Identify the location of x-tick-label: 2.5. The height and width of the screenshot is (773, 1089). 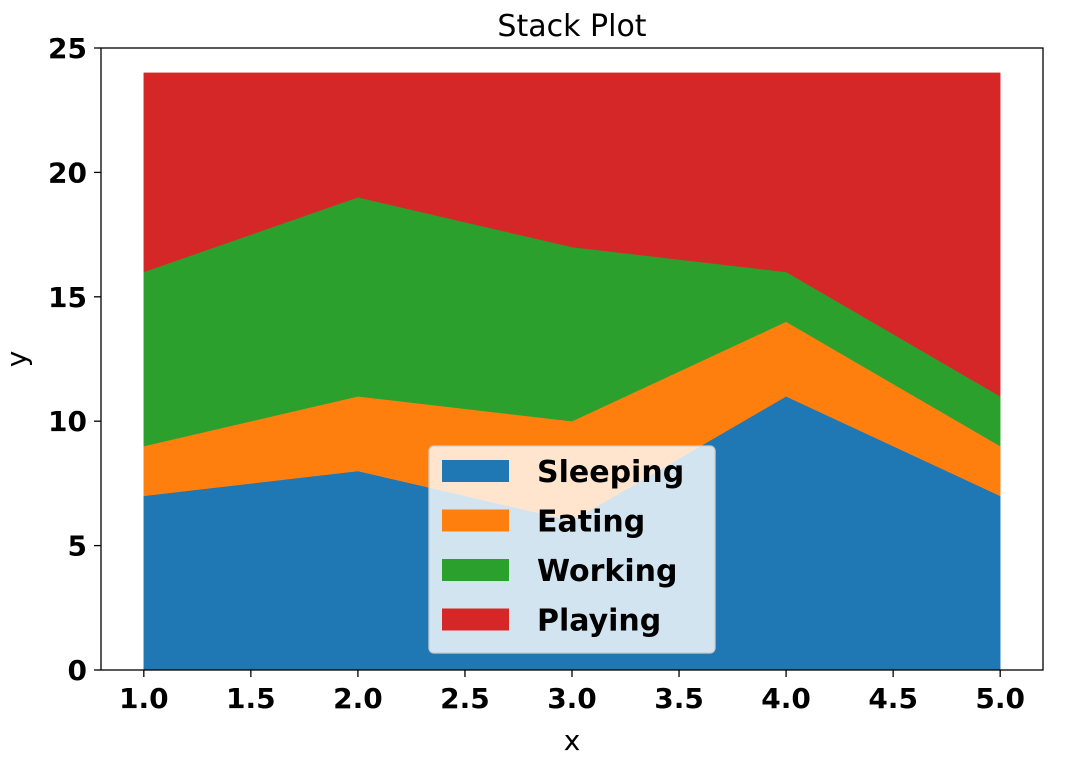
(465, 698).